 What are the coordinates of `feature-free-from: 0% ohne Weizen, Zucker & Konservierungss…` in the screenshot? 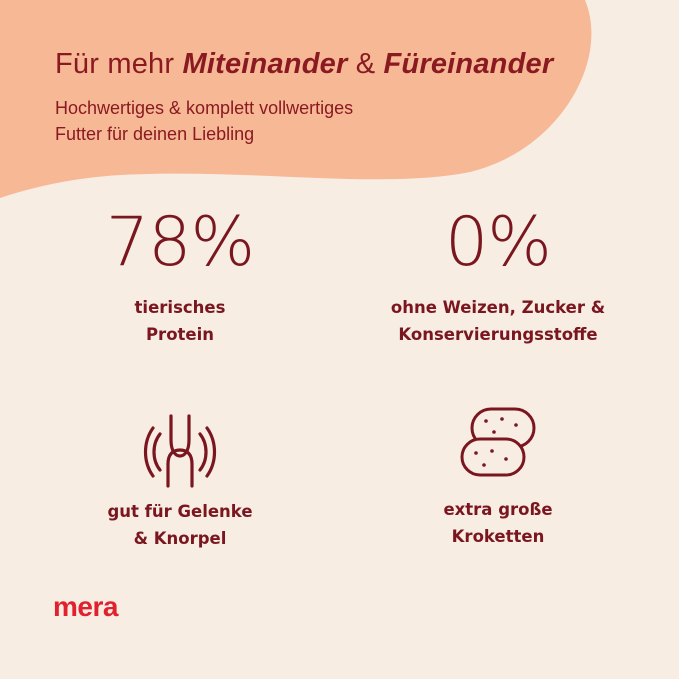 It's located at (498, 278).